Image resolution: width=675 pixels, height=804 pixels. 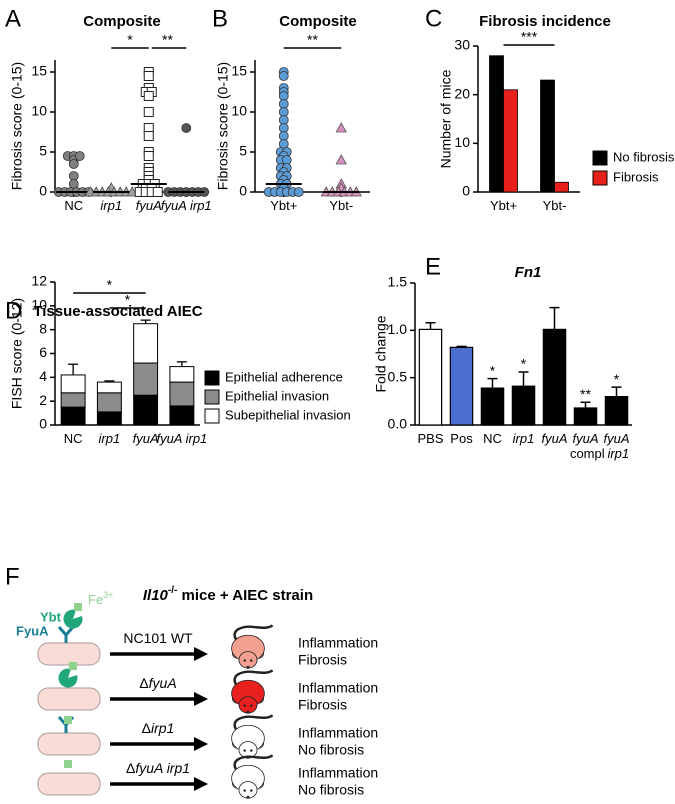 What do you see at coordinates (220, 18) in the screenshot?
I see `panel-label: B` at bounding box center [220, 18].